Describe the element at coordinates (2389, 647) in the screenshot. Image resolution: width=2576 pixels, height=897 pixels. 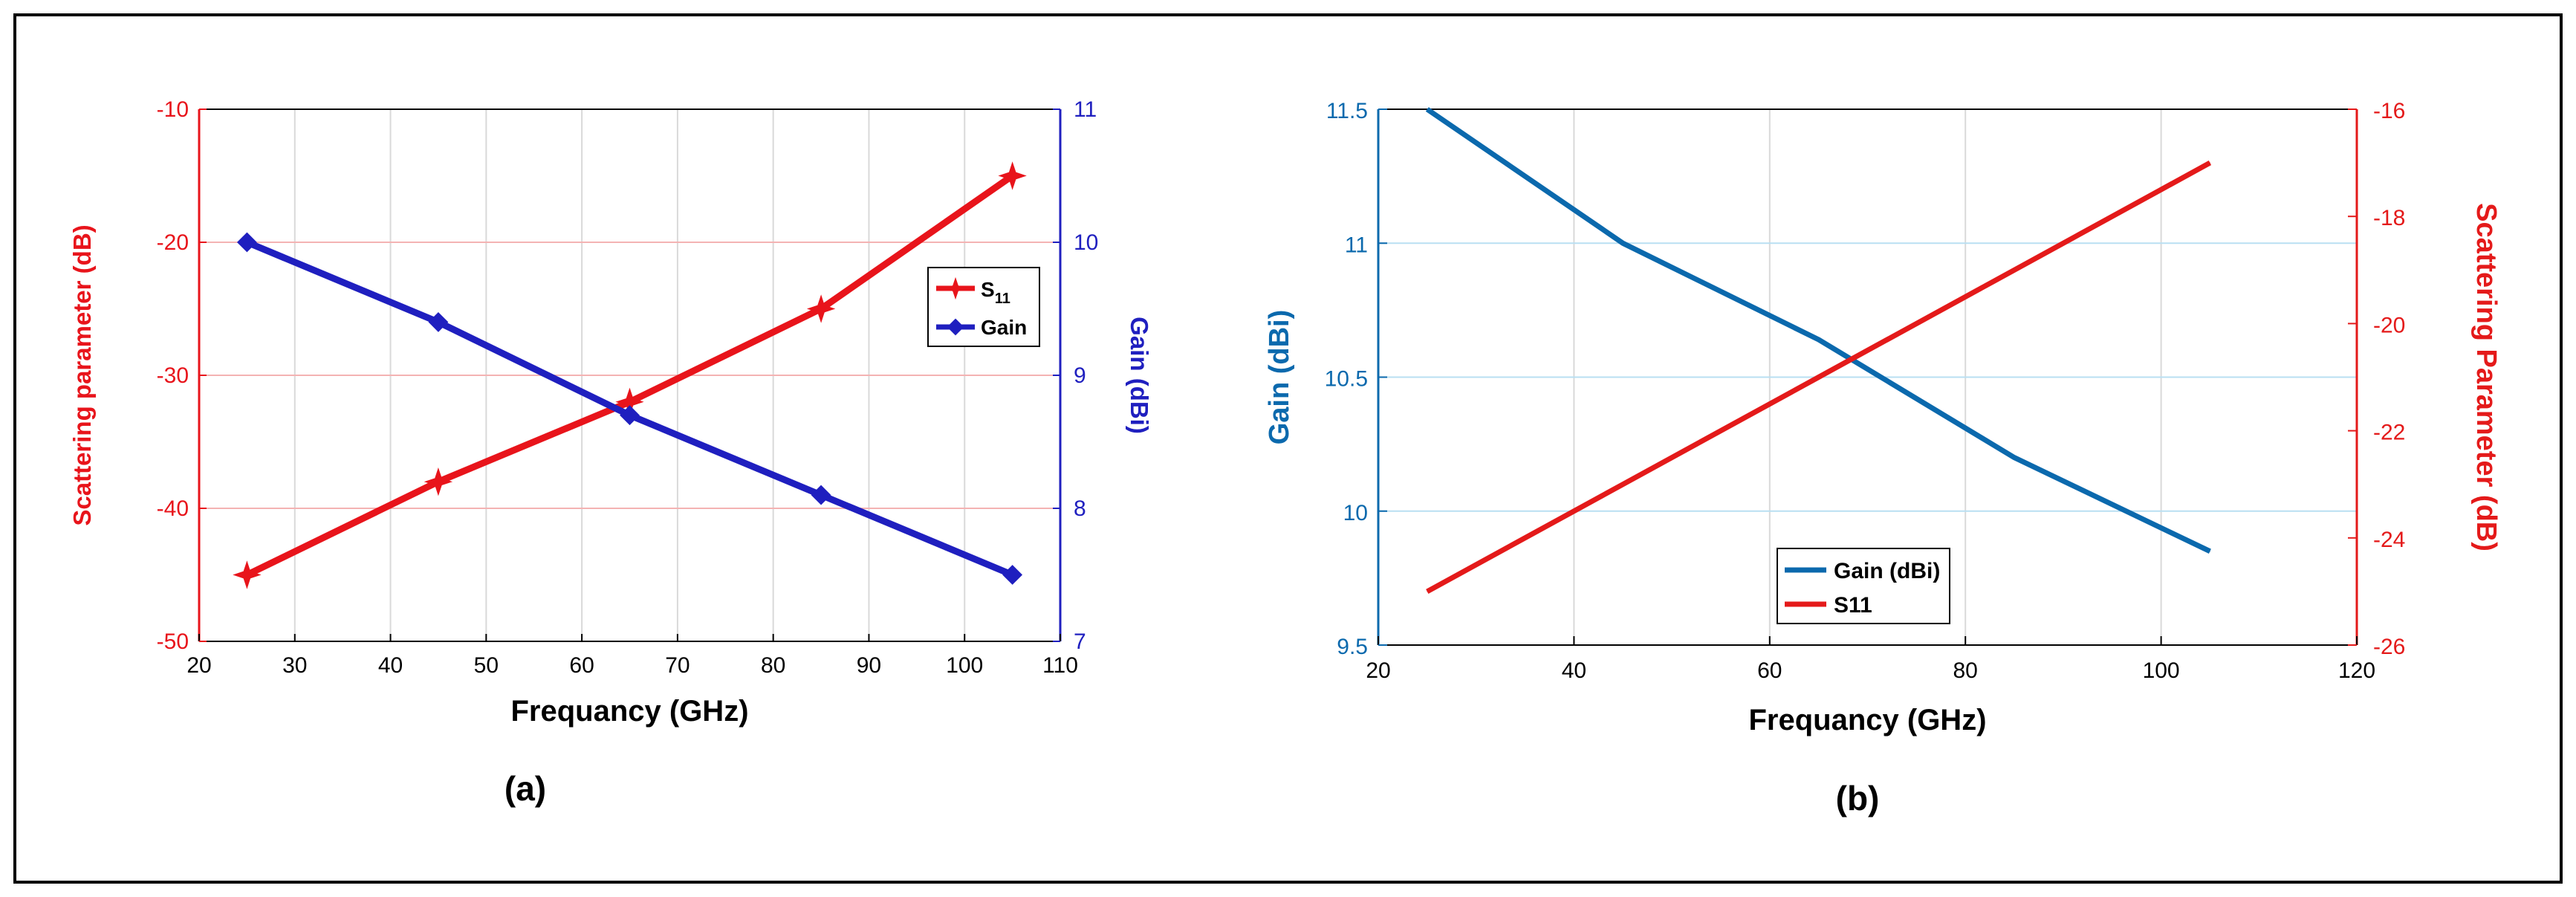
I see `chart-b-right-tick-label: -26` at that location.